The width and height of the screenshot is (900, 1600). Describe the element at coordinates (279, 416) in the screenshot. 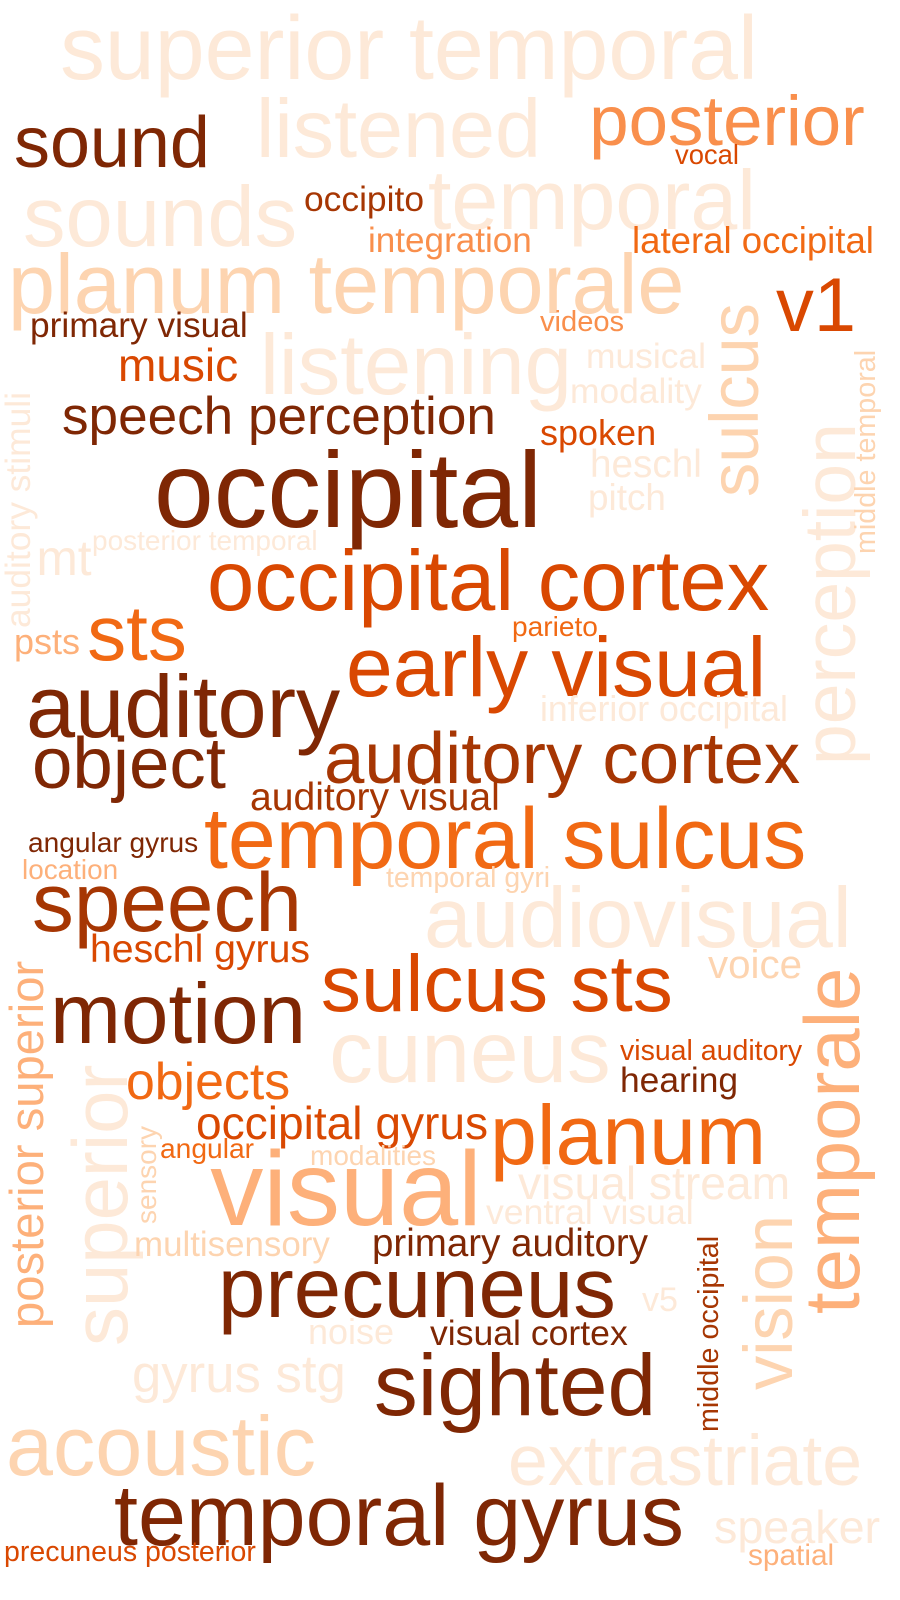

I see `word-speech-perception: speech perception` at that location.